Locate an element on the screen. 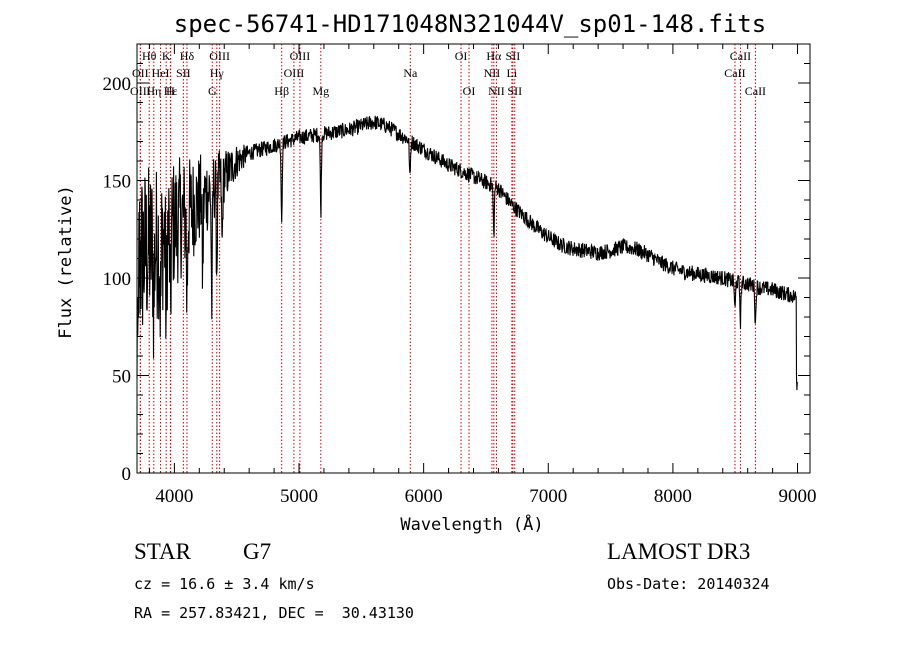 Image resolution: width=900 pixels, height=649 pixels. y-tick-label: 0 is located at coordinates (127, 474).